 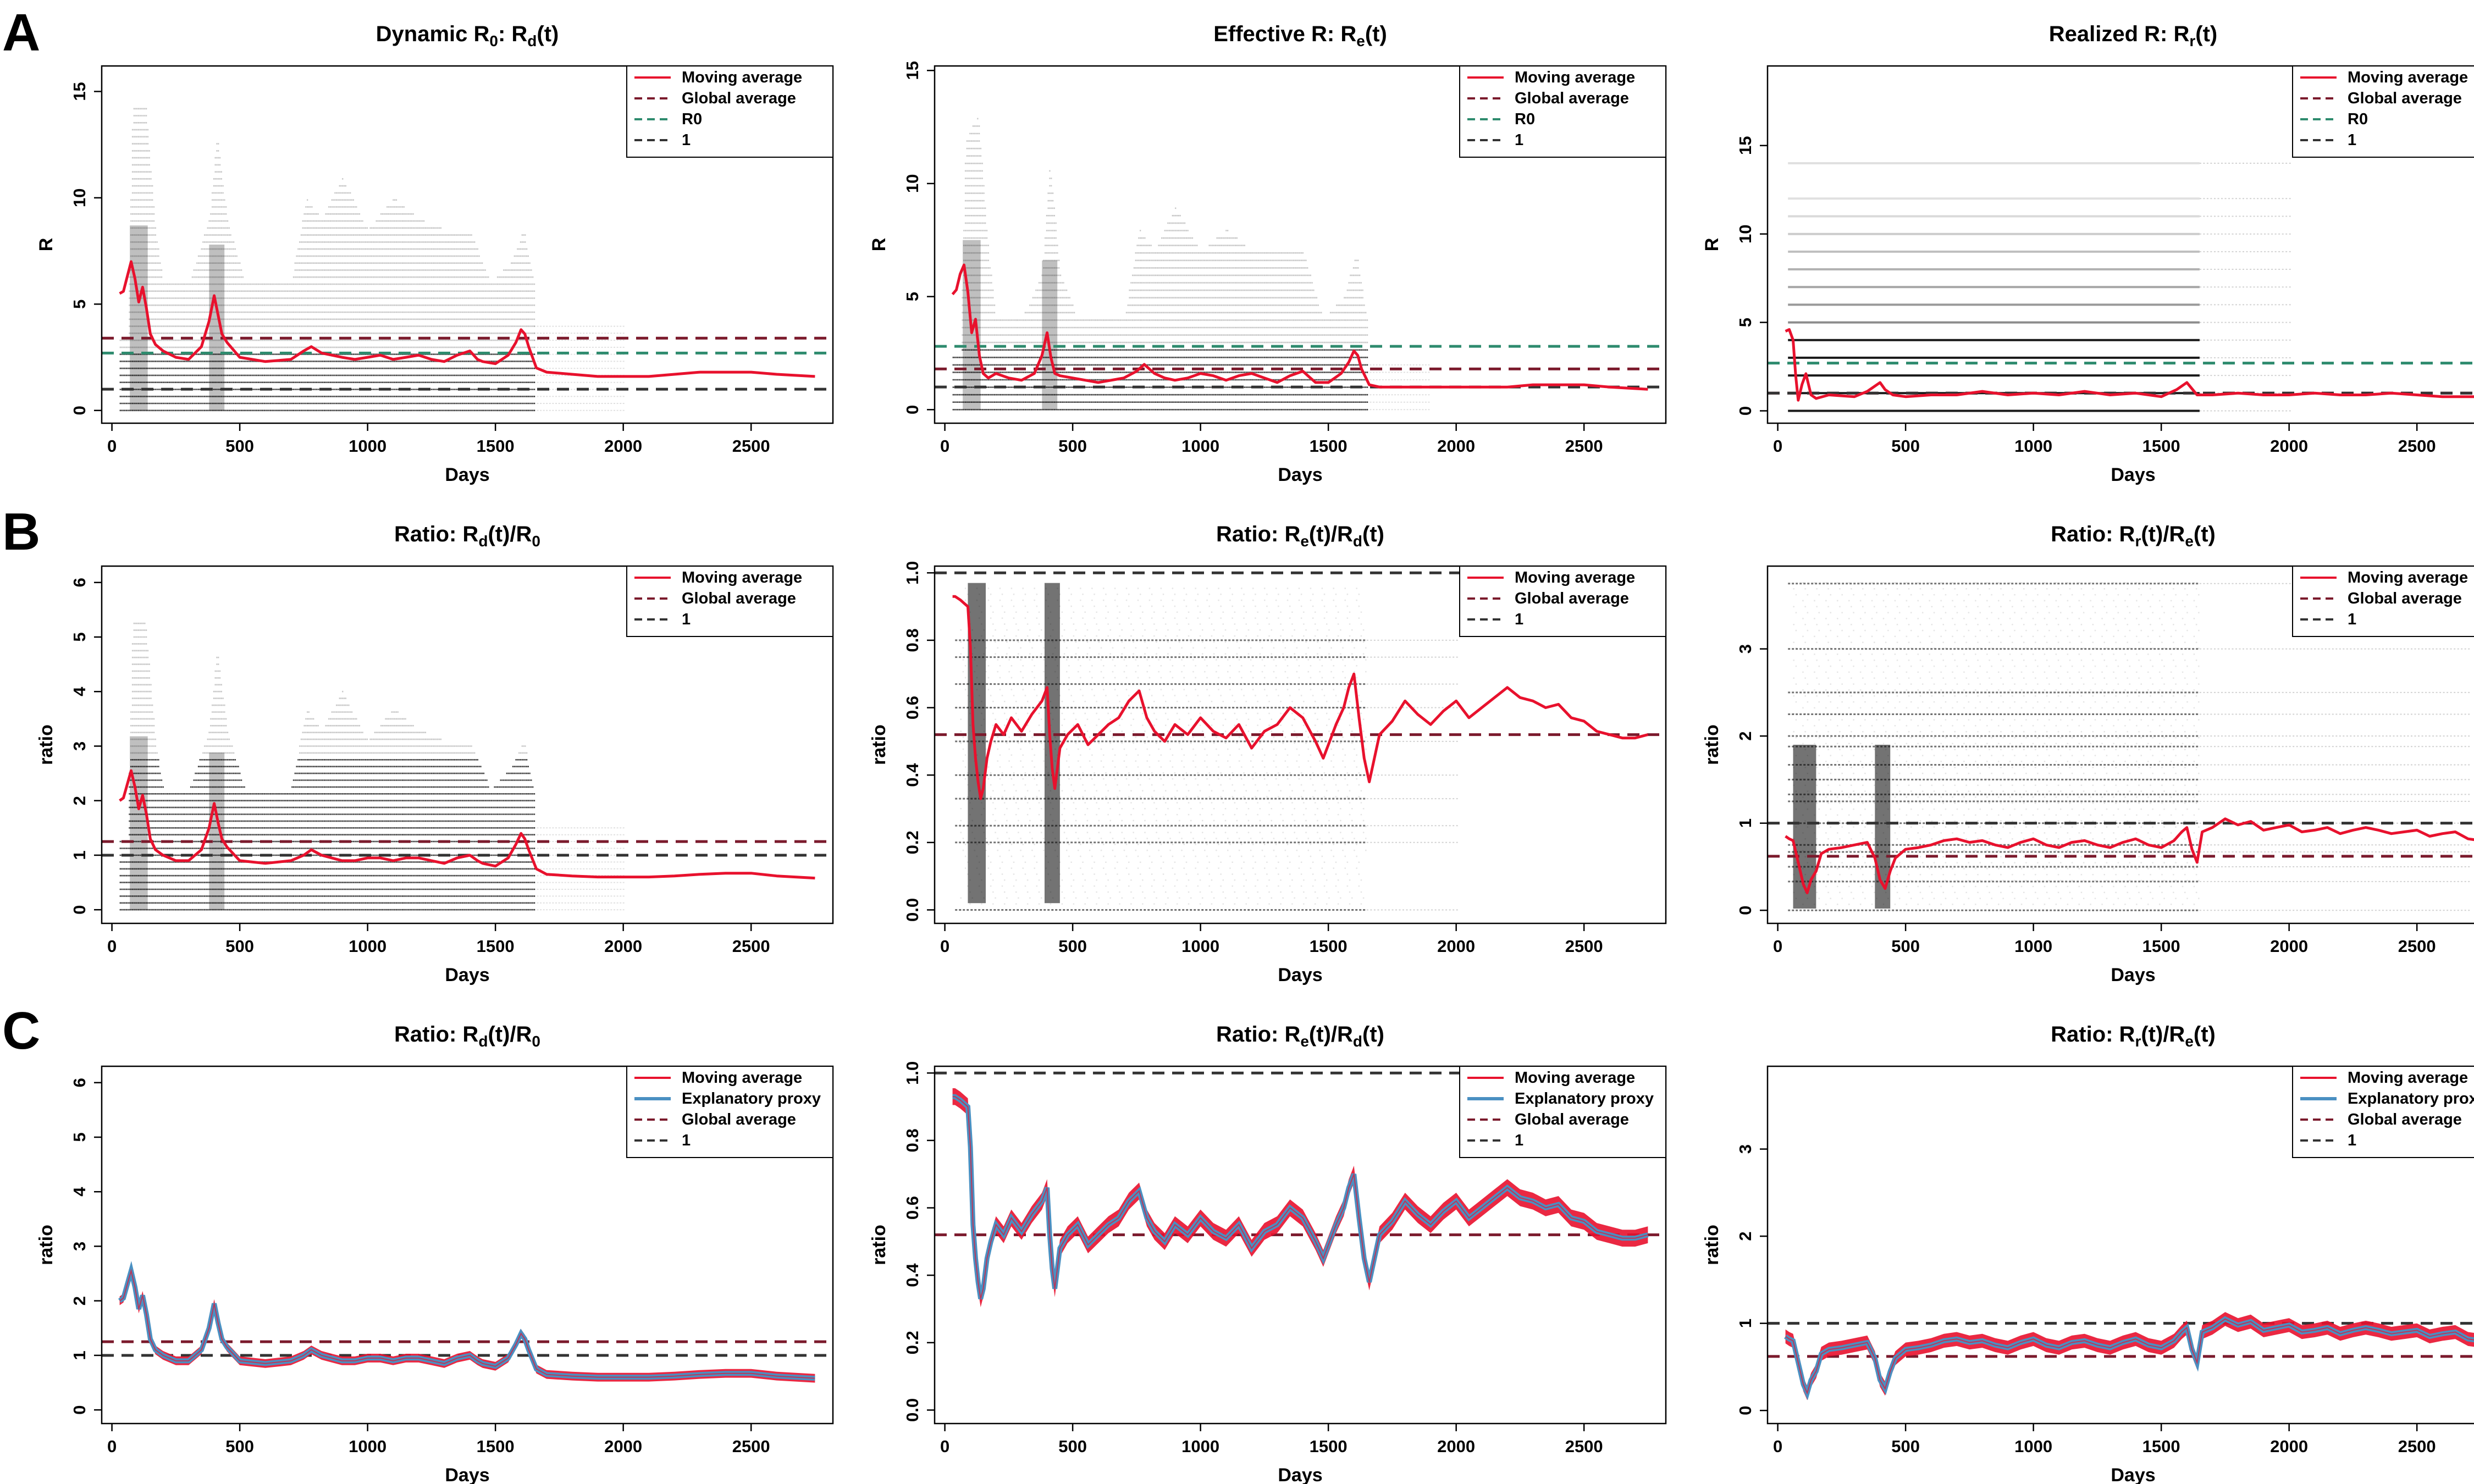 What do you see at coordinates (2411, 1099) in the screenshot?
I see `legend-label-proxy: Explanatory proxy` at bounding box center [2411, 1099].